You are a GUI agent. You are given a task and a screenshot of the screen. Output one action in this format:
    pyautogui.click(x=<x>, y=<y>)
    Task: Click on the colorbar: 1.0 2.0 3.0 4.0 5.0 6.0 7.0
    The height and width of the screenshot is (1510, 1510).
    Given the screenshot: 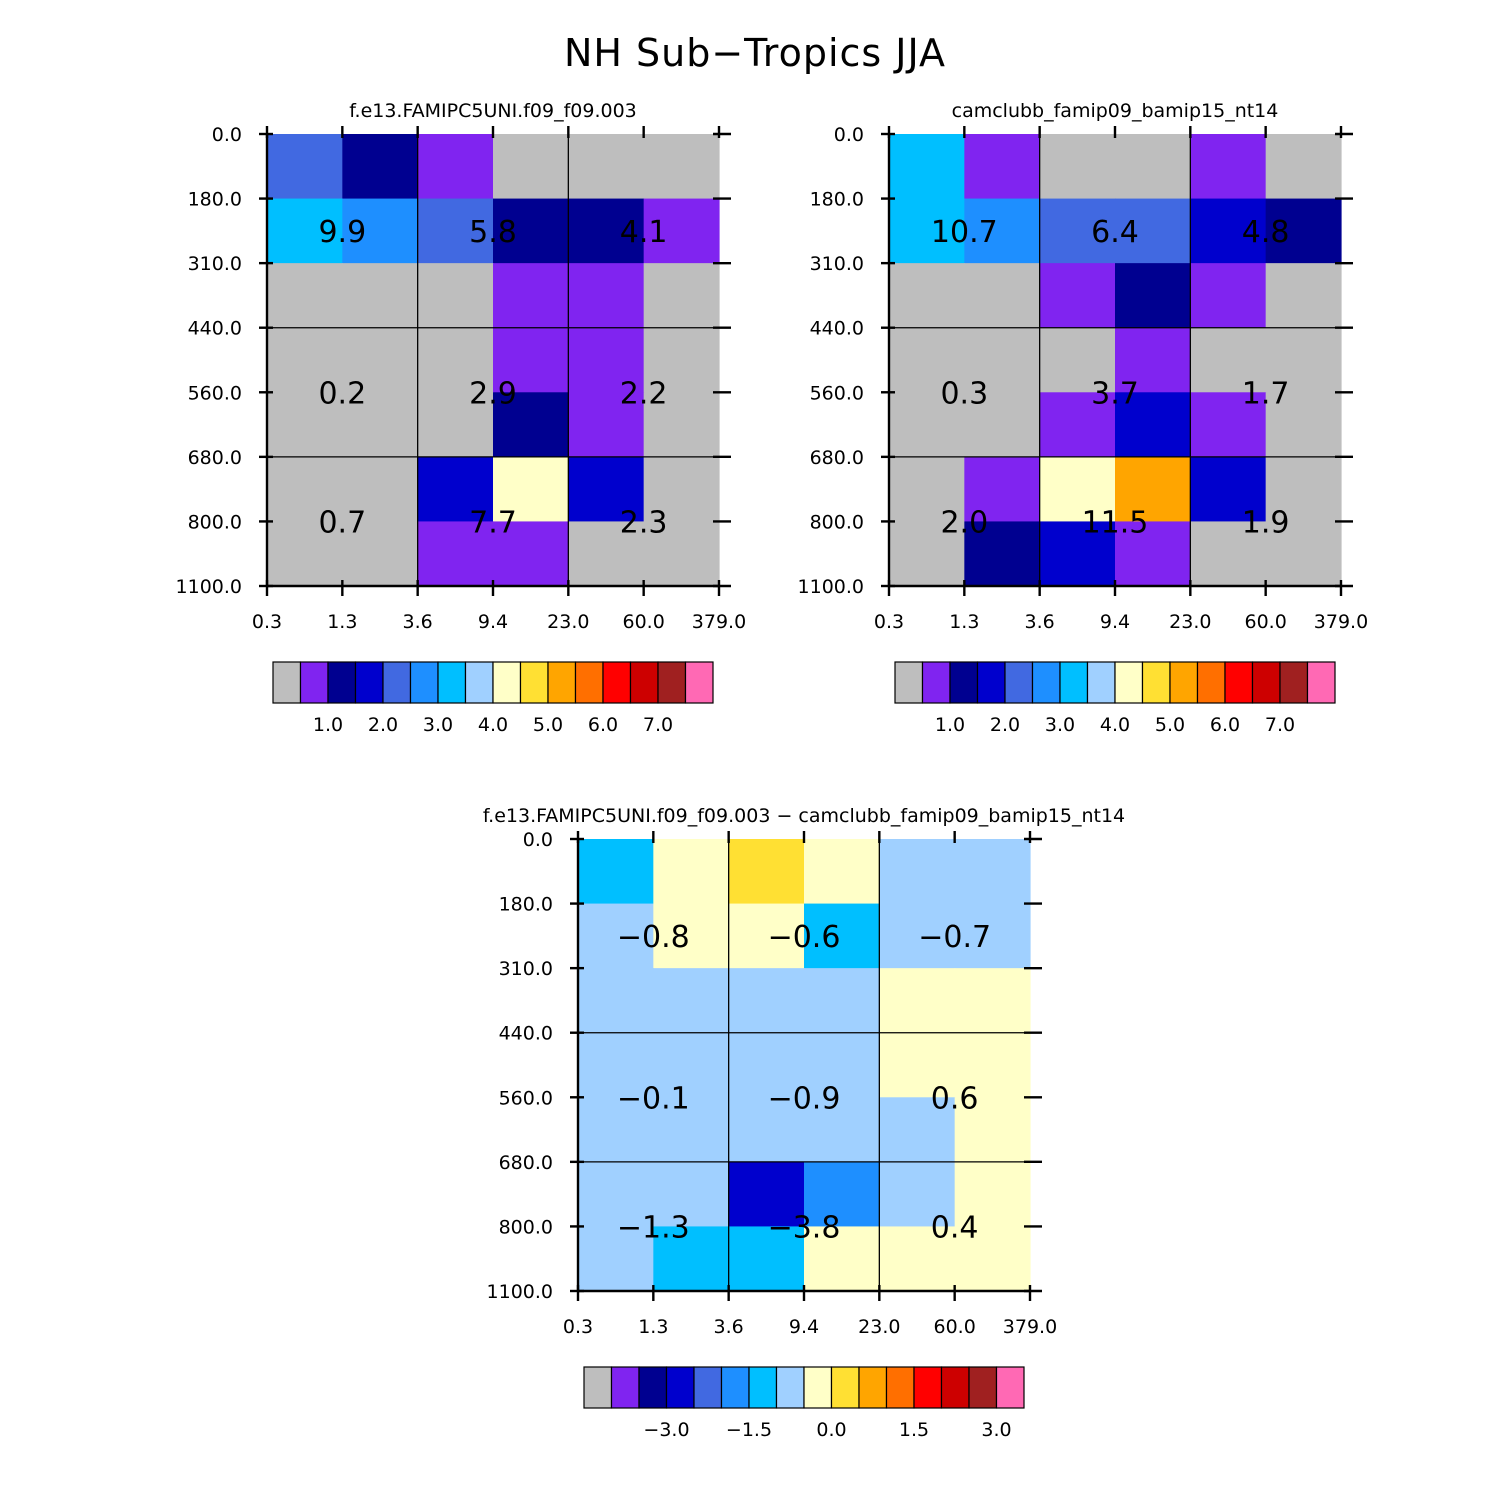 What is the action you would take?
    pyautogui.click(x=493, y=698)
    